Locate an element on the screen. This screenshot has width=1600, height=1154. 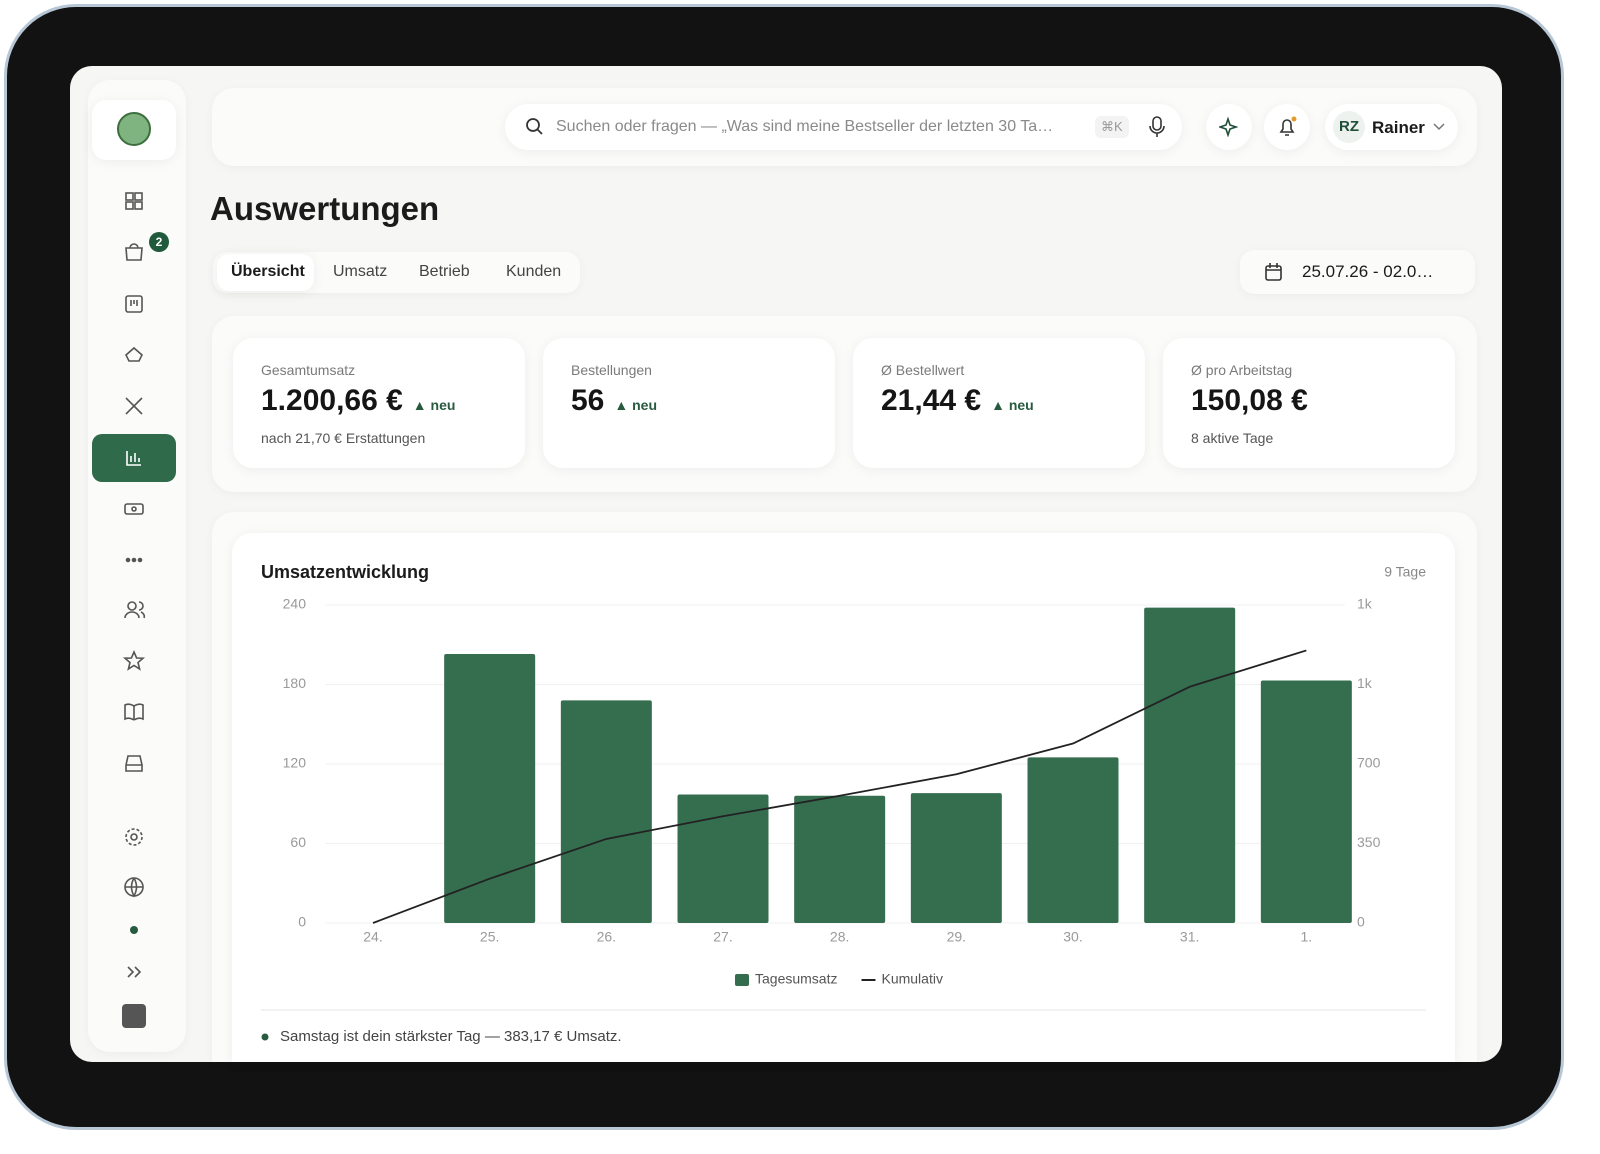
tab: Betrieb is located at coordinates (444, 271).